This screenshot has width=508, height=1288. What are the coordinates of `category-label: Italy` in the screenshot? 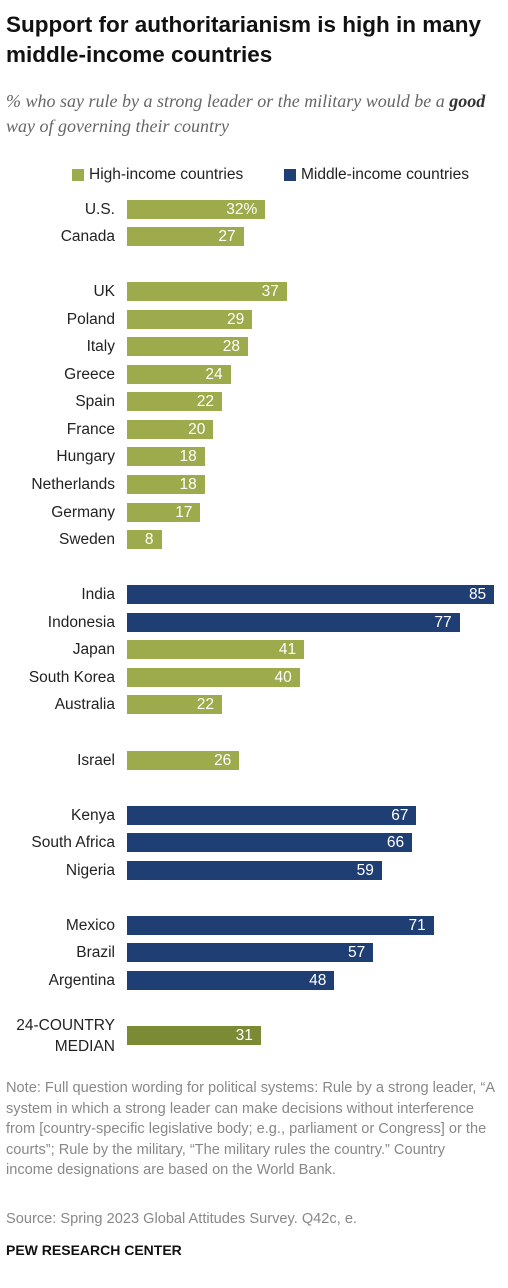 It's located at (100, 347).